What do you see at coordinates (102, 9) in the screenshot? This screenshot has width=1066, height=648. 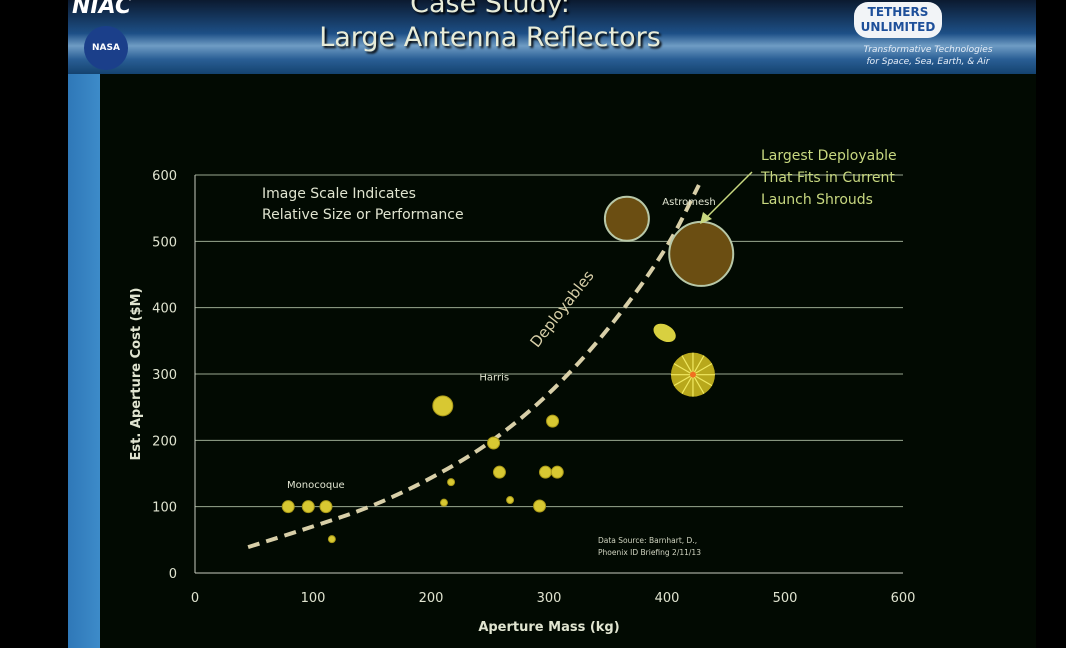 I see `niac-logo: NIAC` at bounding box center [102, 9].